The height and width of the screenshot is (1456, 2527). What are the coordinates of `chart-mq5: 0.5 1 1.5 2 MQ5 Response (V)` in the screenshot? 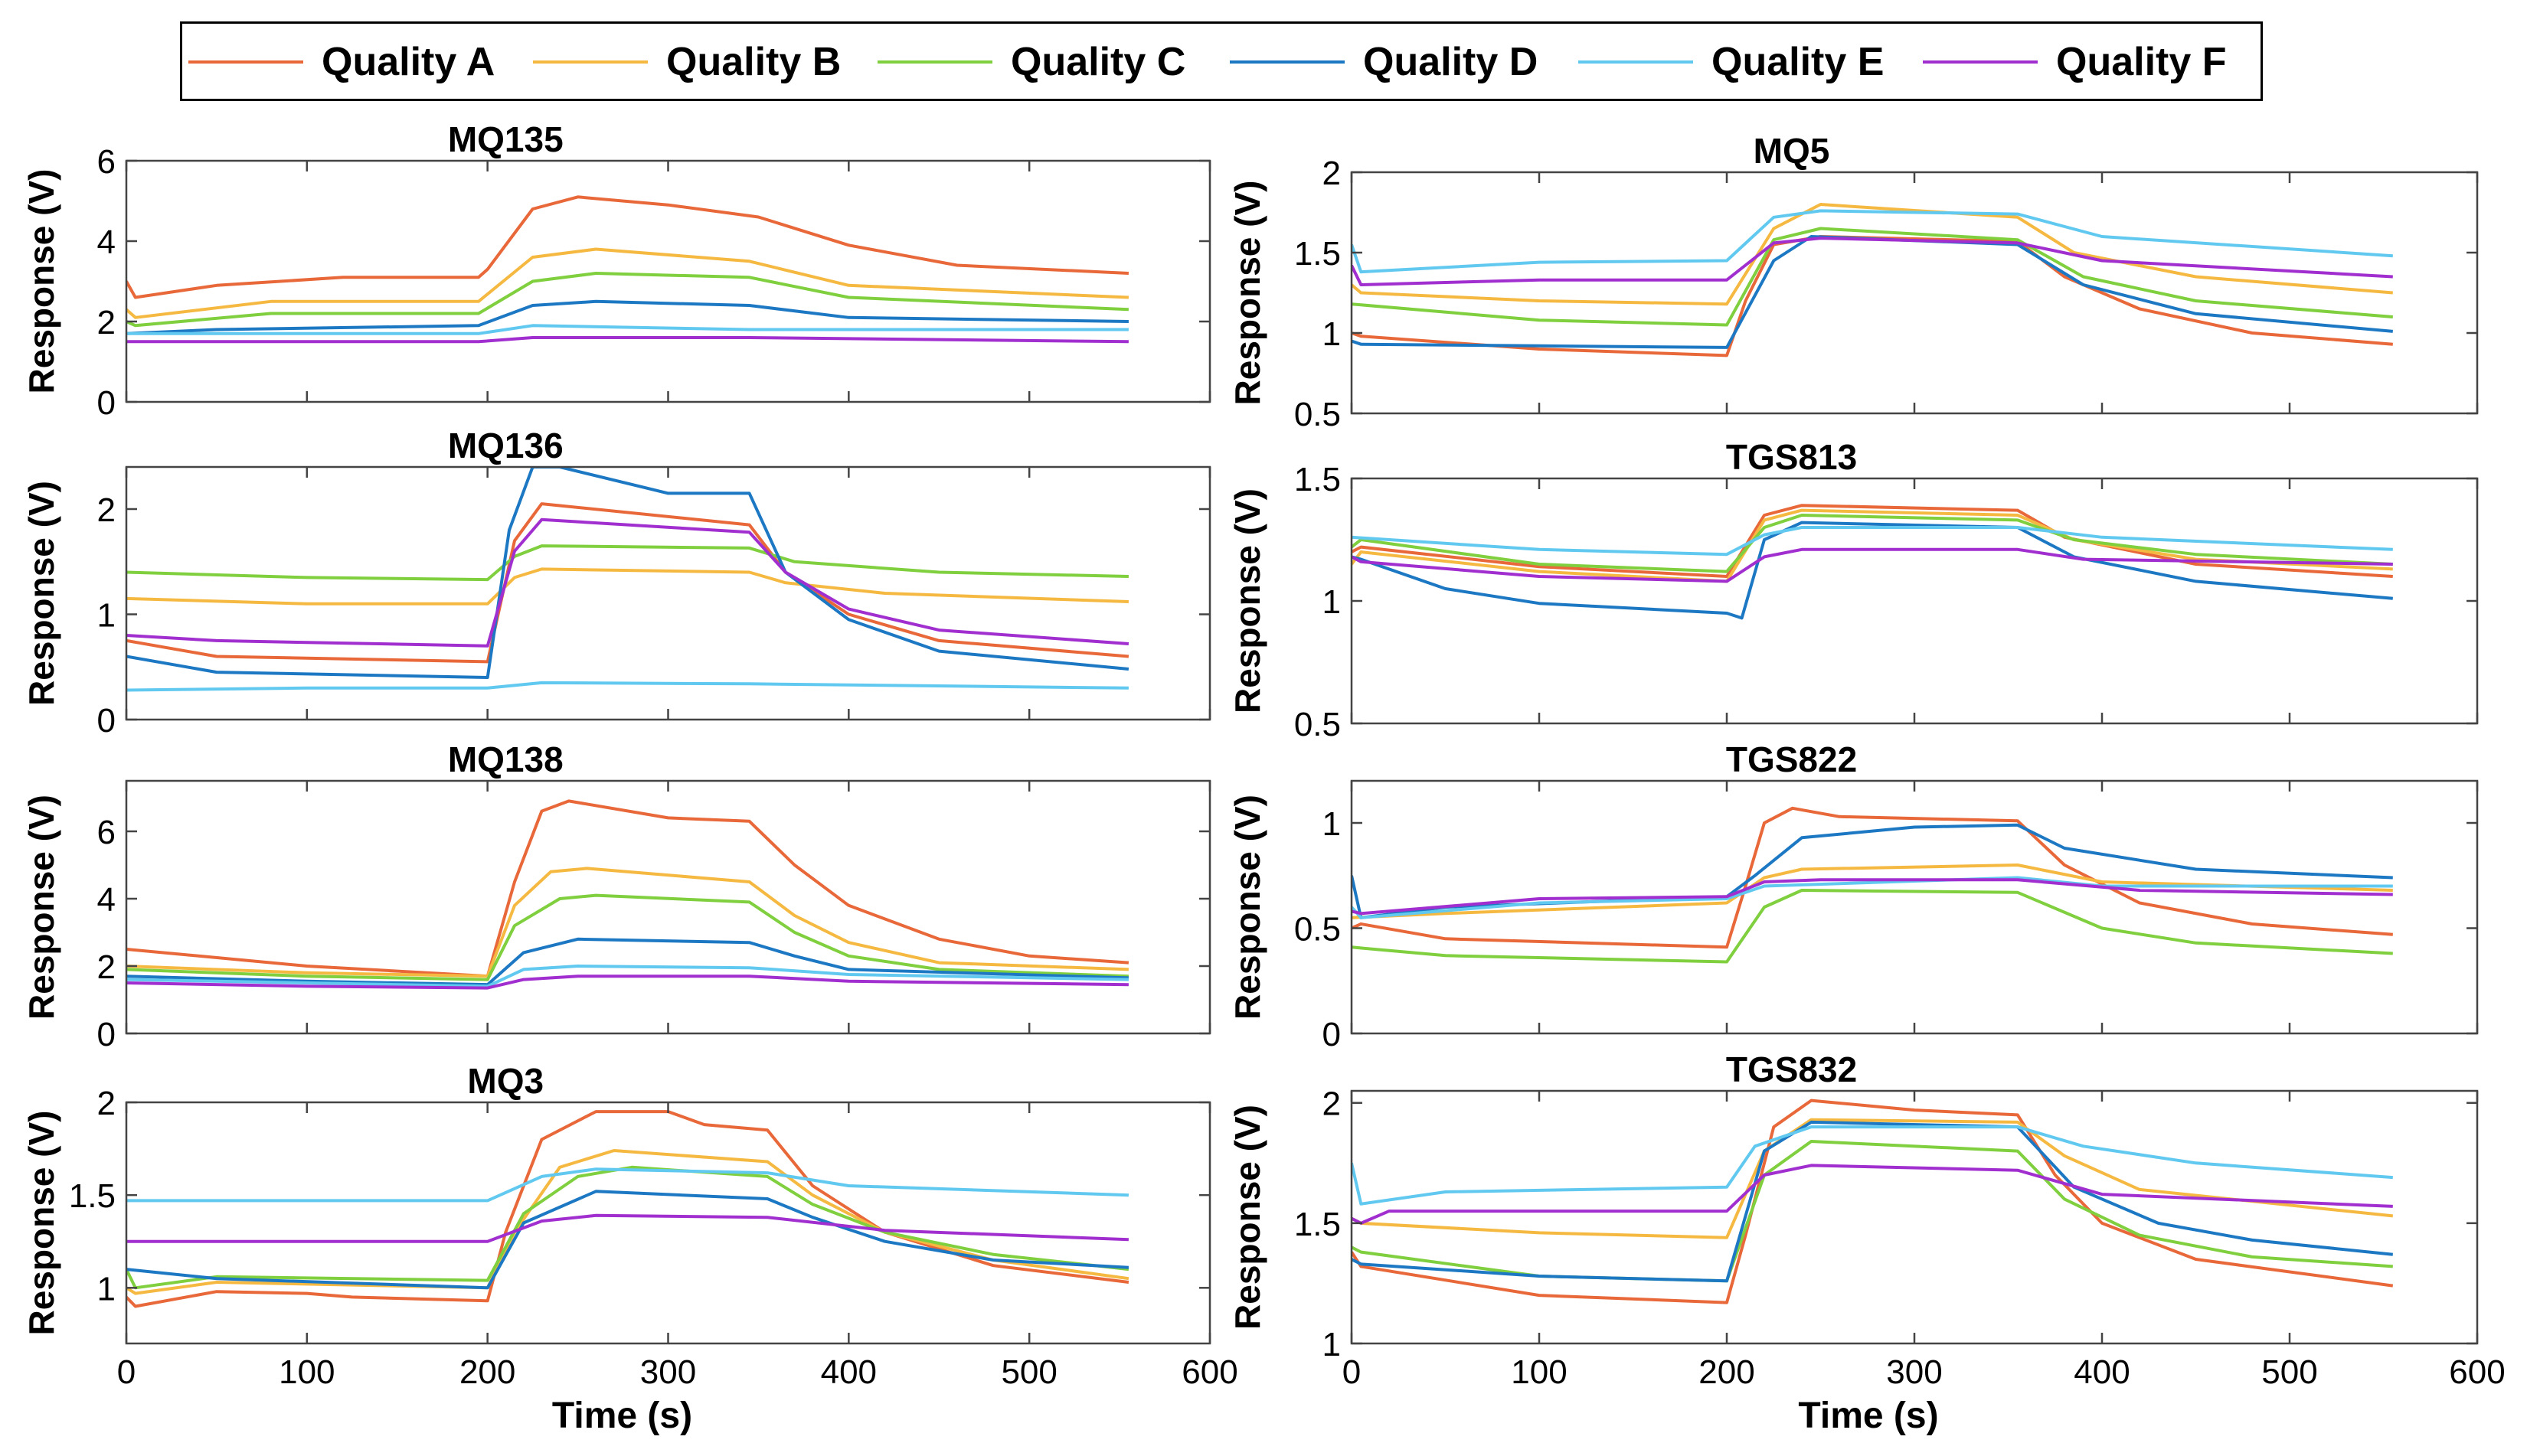 It's located at (1853, 282).